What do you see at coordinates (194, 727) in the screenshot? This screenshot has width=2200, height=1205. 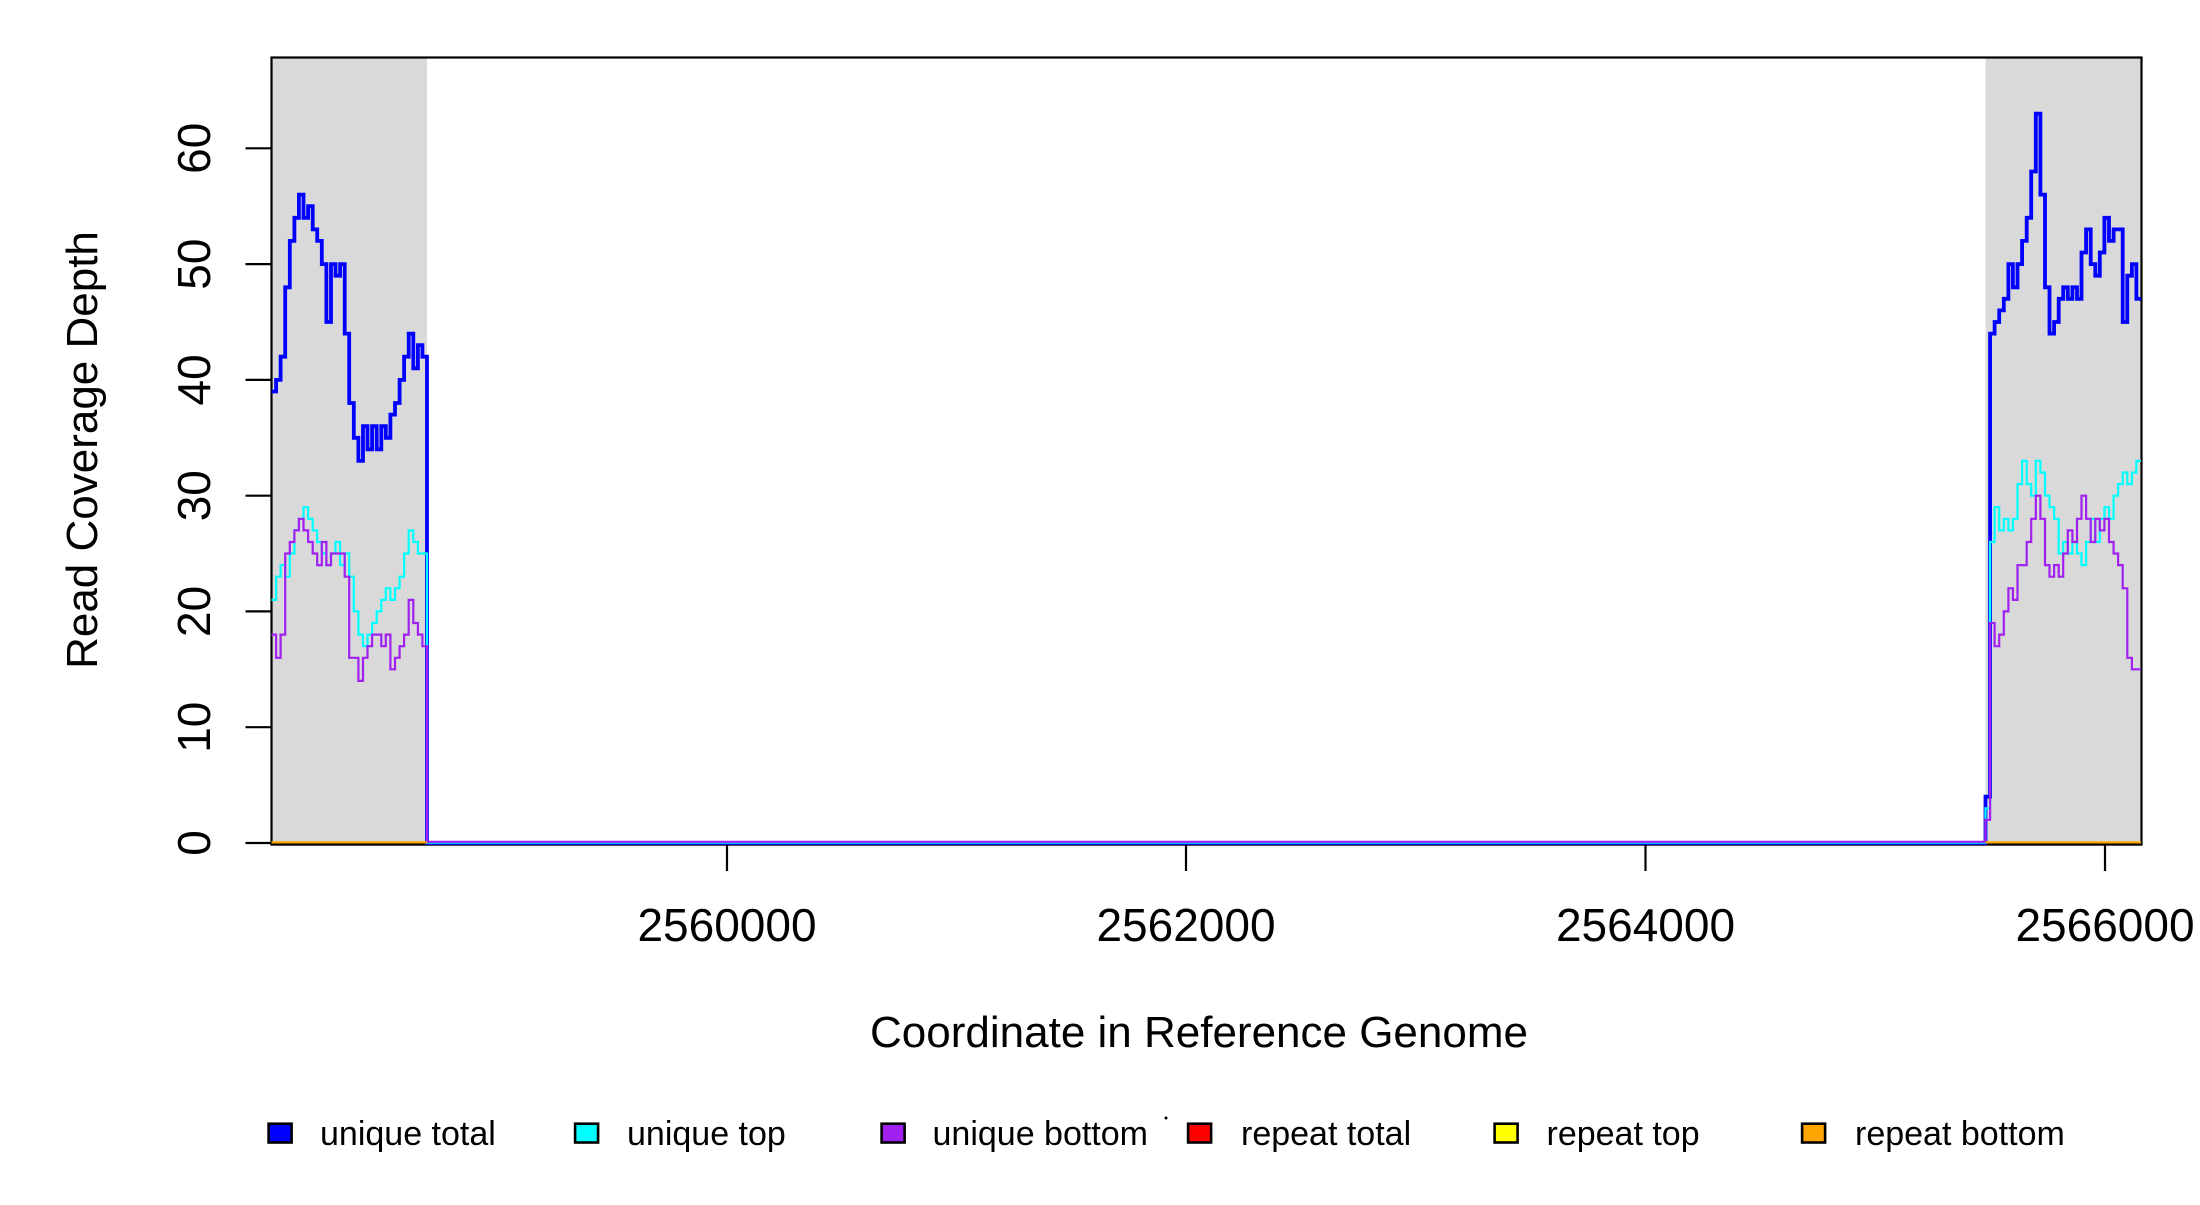 I see `svg-text: 10` at bounding box center [194, 727].